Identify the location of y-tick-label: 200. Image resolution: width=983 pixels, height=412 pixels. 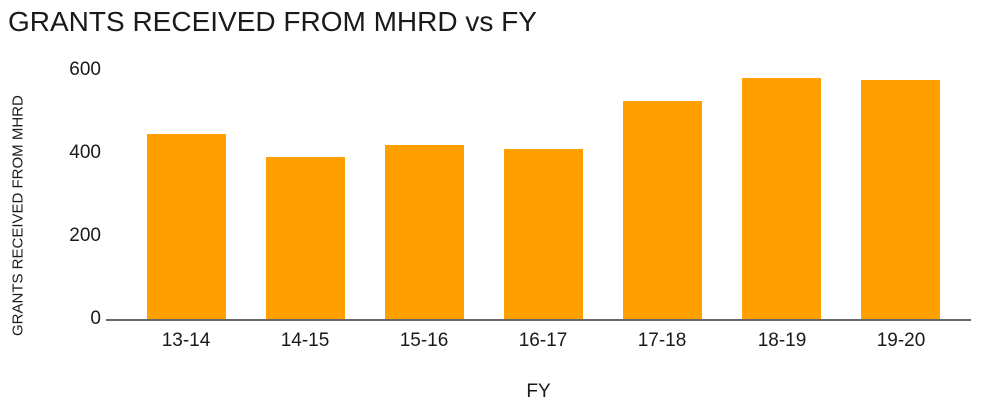
(85, 235).